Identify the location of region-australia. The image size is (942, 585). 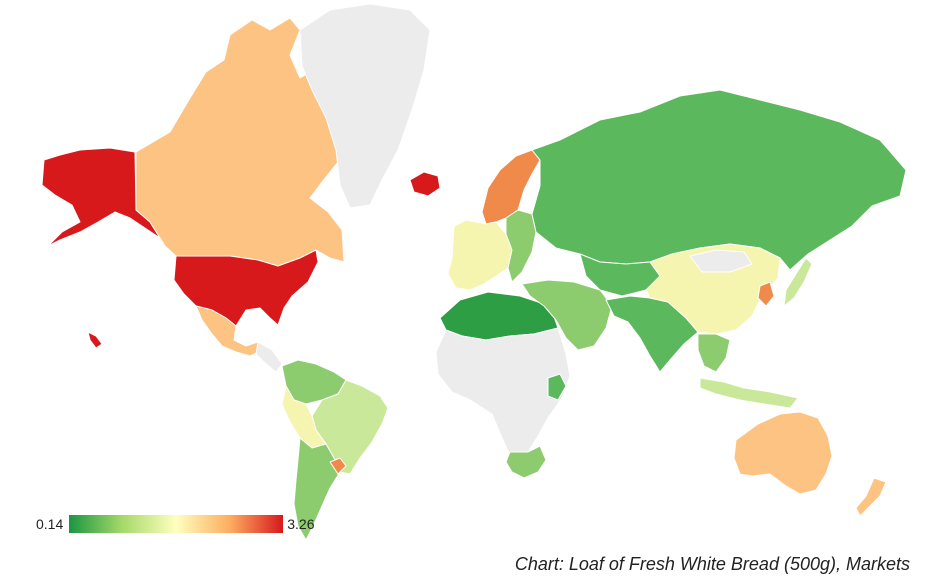
(783, 453).